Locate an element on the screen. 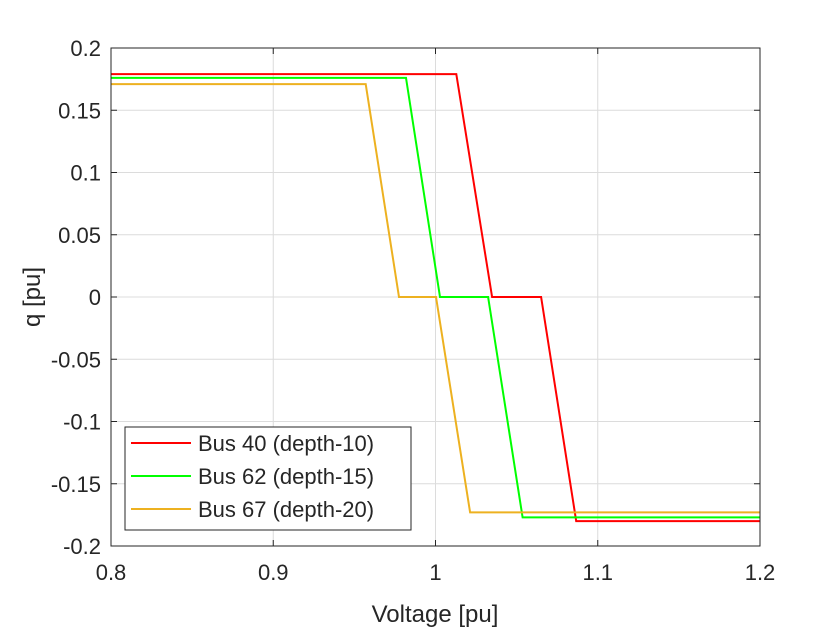 The image size is (840, 635). legend-label: Bus 62 (depth-15) is located at coordinates (286, 476).